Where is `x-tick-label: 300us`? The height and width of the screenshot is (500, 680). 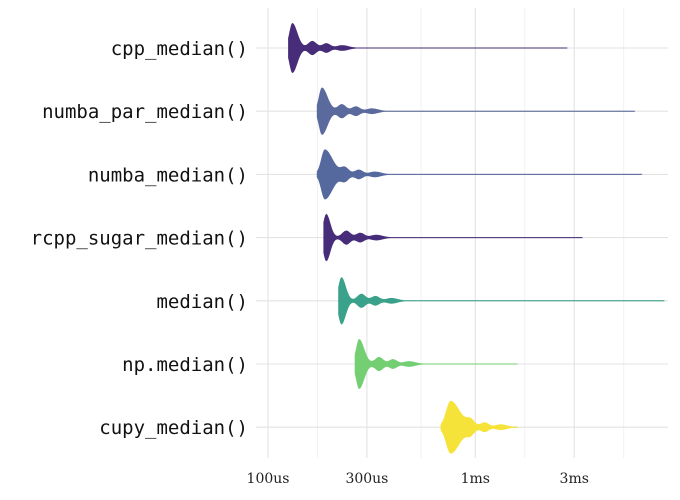 x-tick-label: 300us is located at coordinates (366, 479).